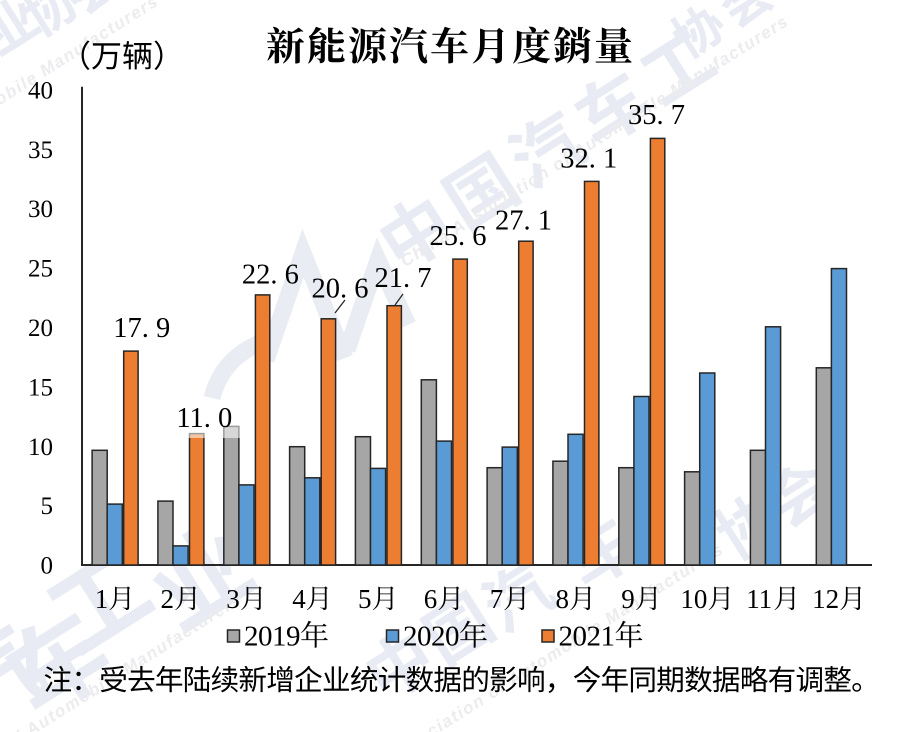 The height and width of the screenshot is (732, 900). What do you see at coordinates (204, 418) in the screenshot?
I see `svg-text: 11. 0` at bounding box center [204, 418].